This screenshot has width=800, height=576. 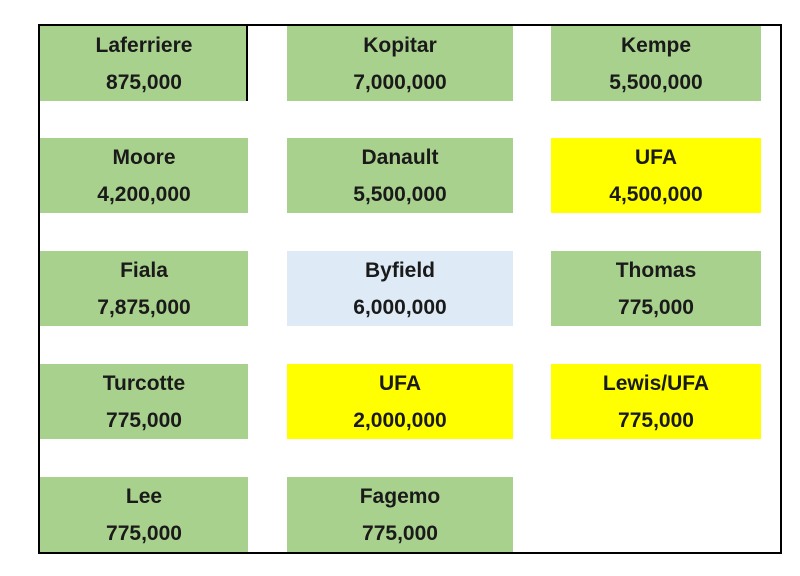 I want to click on player-name: Fagemo, so click(x=400, y=496).